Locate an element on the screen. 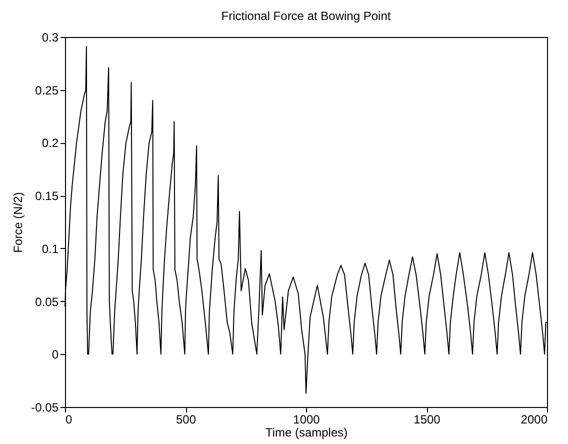 The image size is (568, 444). y-tick-label: 0.2 is located at coordinates (50, 143).